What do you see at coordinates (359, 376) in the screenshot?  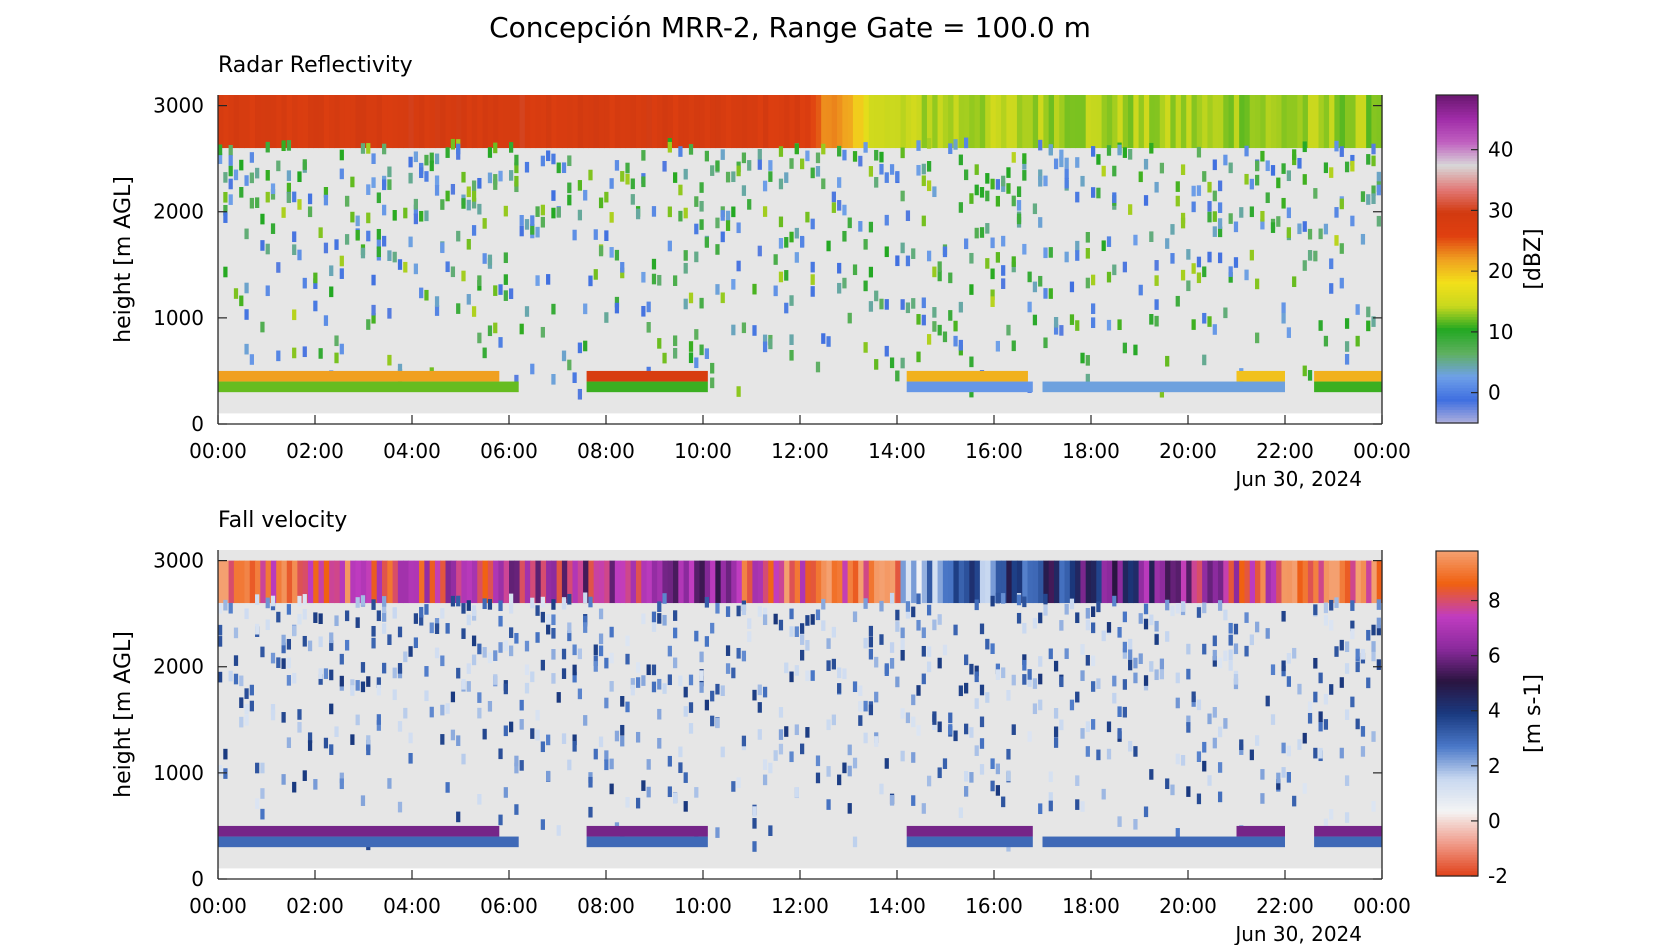 I see `reflectivity-bright-band-upper-segment` at bounding box center [359, 376].